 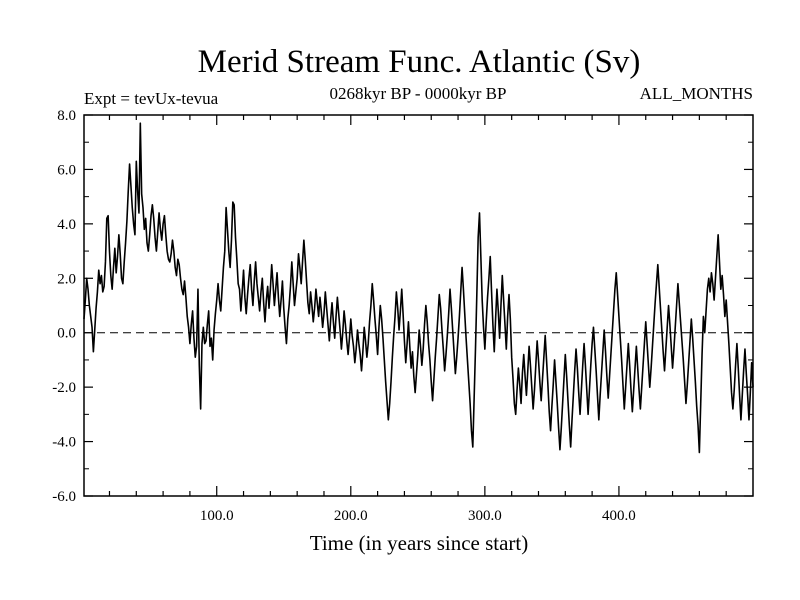 I want to click on x-tick-label: 300.0, so click(x=485, y=516).